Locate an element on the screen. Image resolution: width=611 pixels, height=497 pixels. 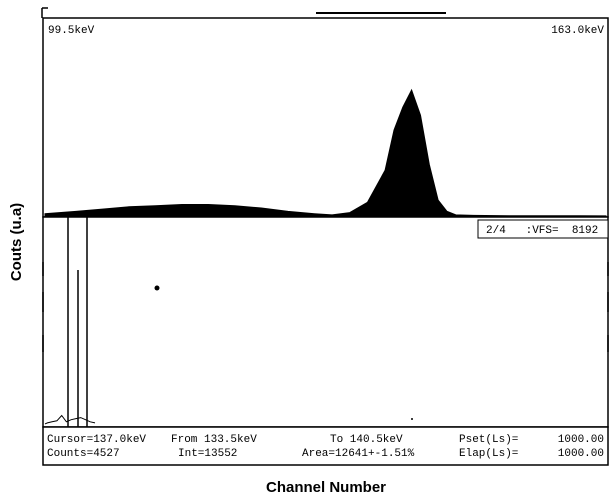
energy-start-label: 99.5keV is located at coordinates (71, 31).